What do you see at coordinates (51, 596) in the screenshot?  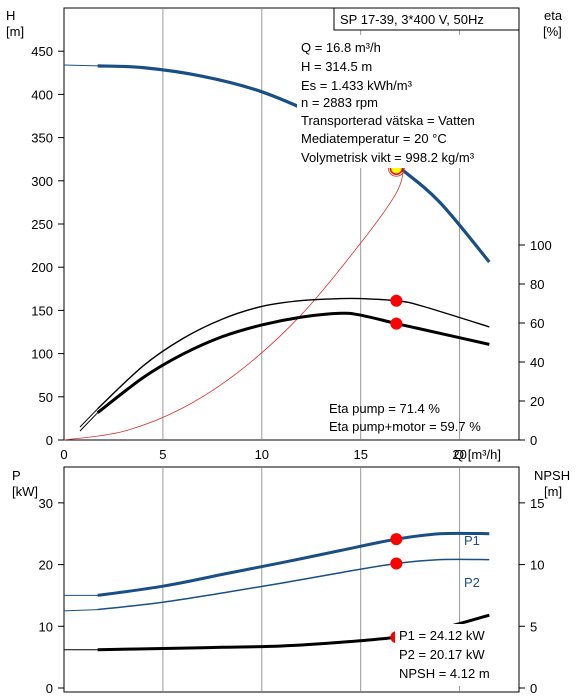 I see `bottom-left-ticks: 0 10 20 30` at bounding box center [51, 596].